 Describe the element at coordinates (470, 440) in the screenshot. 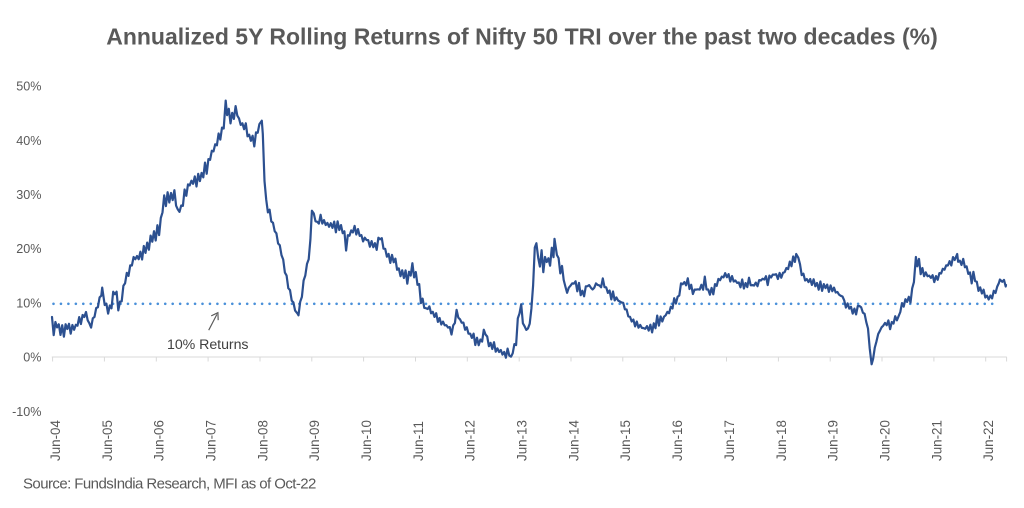

I see `svg-text: Jun-12` at that location.